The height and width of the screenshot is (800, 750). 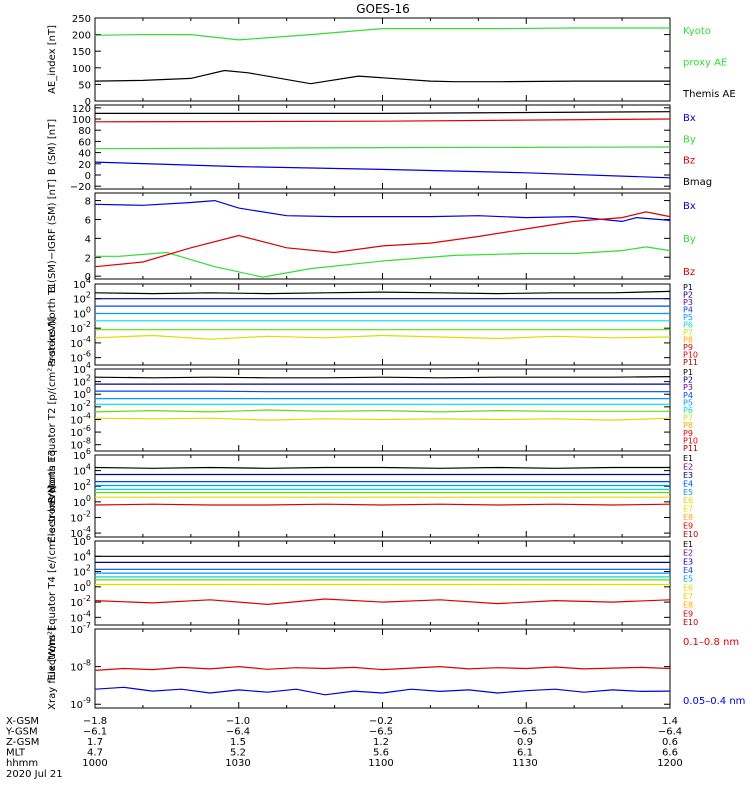 I want to click on y-tick-label: 200, so click(x=81, y=36).